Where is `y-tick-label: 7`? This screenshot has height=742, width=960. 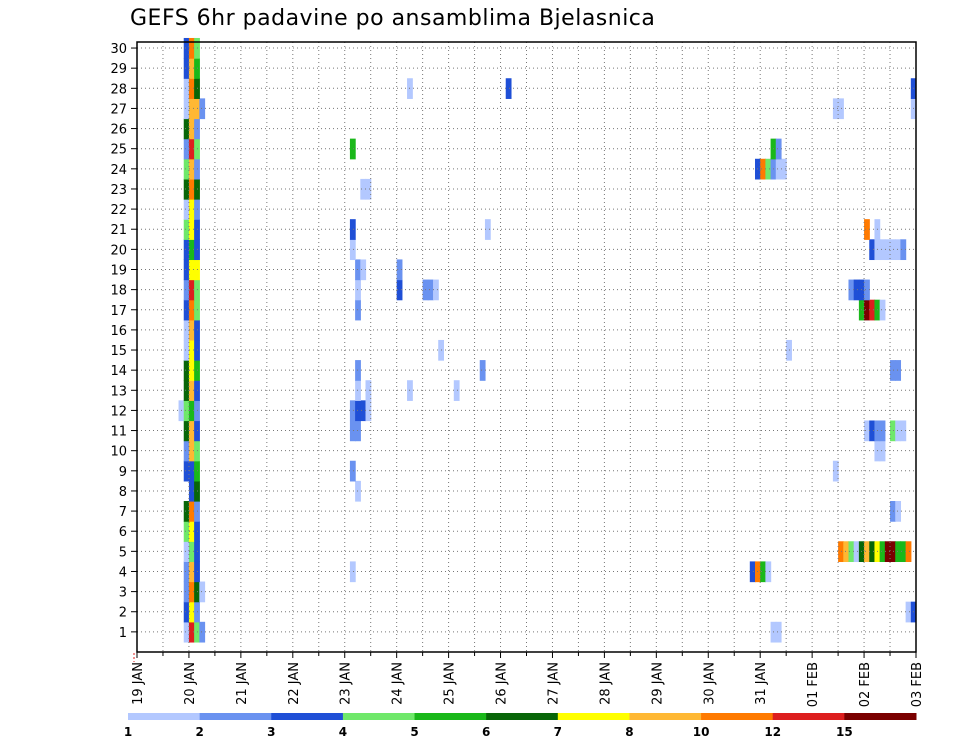 y-tick-label: 7 is located at coordinates (123, 512).